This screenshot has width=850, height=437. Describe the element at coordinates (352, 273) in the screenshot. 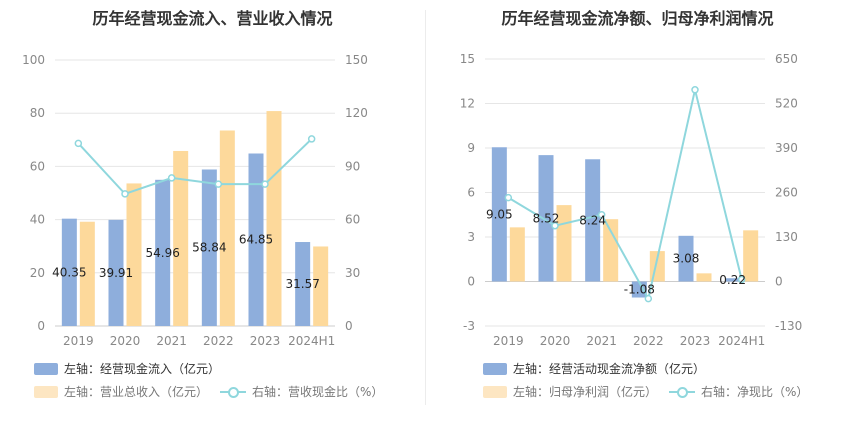

I see `y-right-tick-label: 30` at that location.